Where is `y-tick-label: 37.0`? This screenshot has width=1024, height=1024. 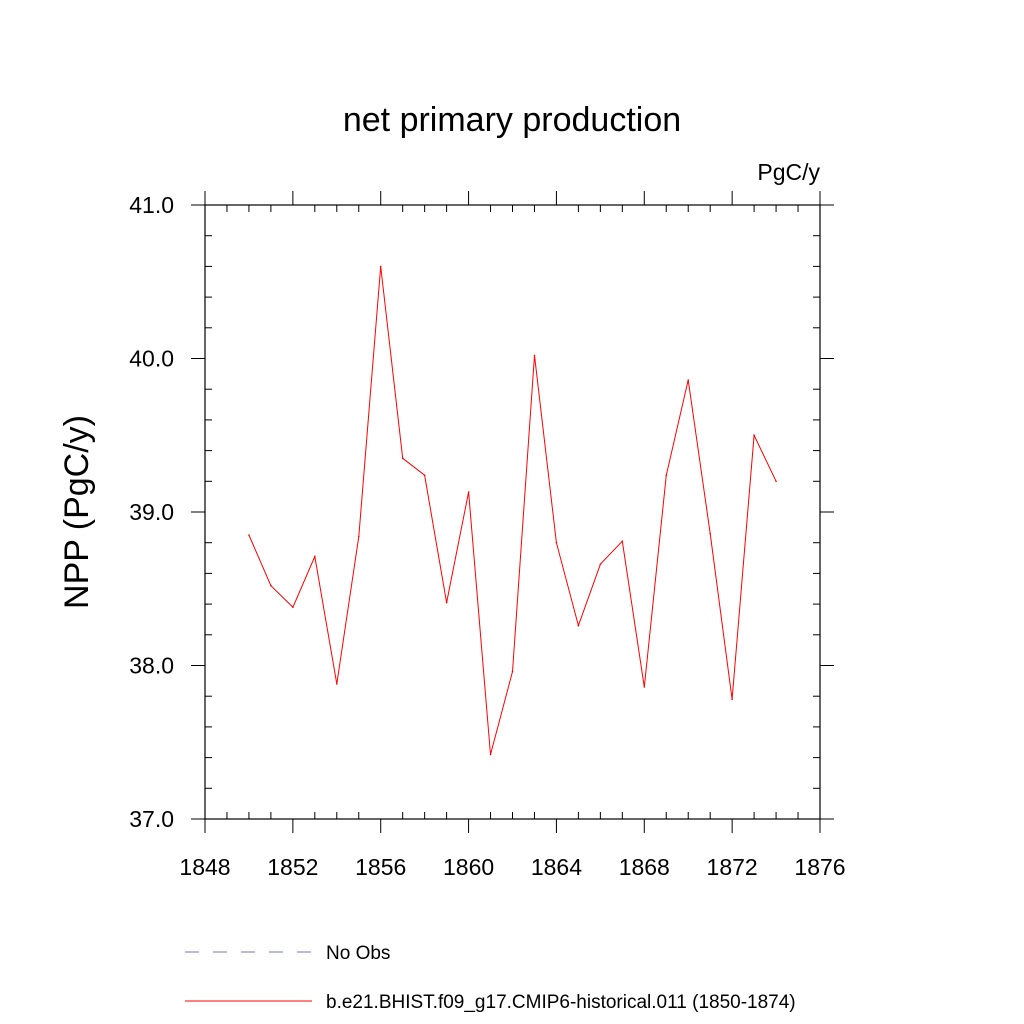
y-tick-label: 37.0 is located at coordinates (151, 819).